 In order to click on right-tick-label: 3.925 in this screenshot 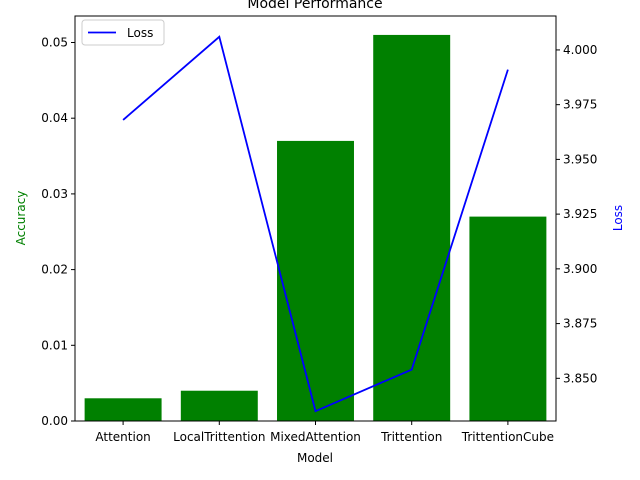, I will do `click(580, 214)`.